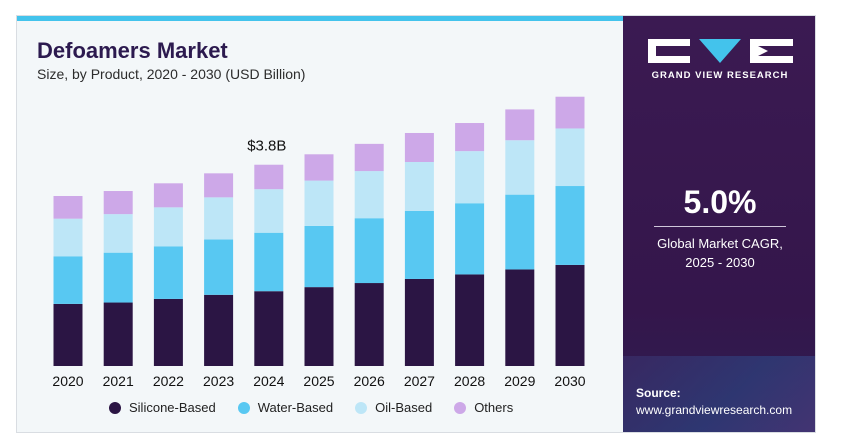 This screenshot has width=844, height=438. Describe the element at coordinates (268, 381) in the screenshot. I see `x-tick-label: 2024` at that location.